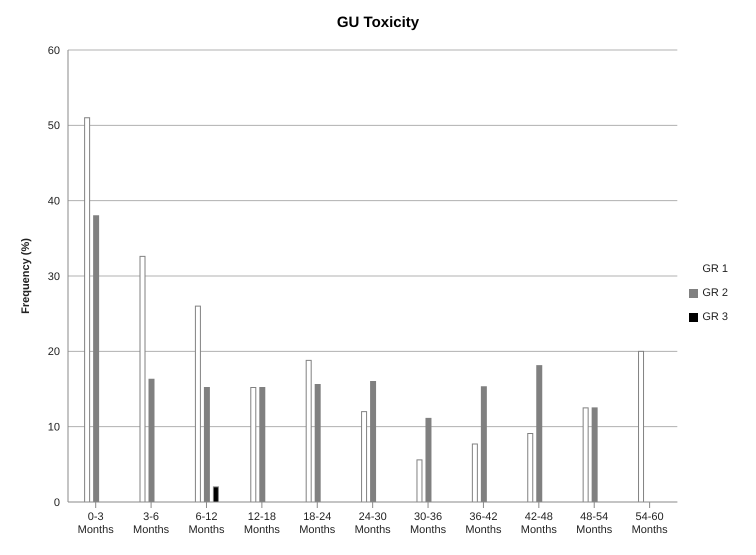 The image size is (756, 555). I want to click on x-tick-label: 42-48 Months, so click(539, 523).